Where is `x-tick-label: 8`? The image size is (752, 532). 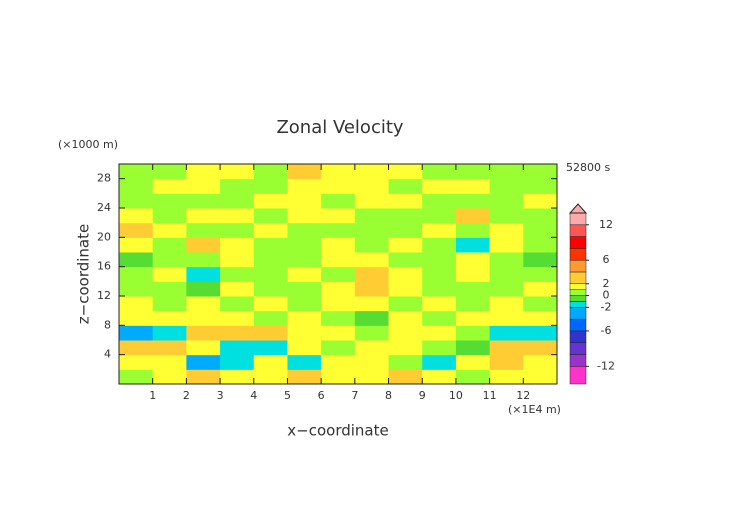
x-tick-label: 8 is located at coordinates (388, 395).